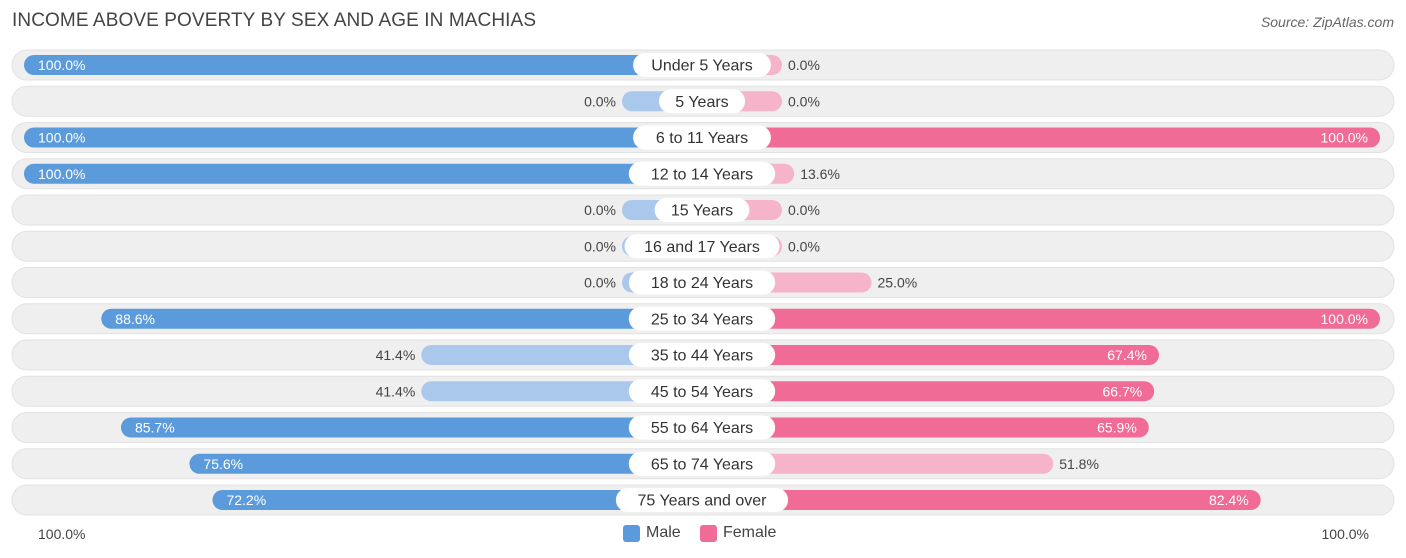 The image size is (1406, 558). I want to click on category-label: 6 to 11 Years, so click(702, 138).